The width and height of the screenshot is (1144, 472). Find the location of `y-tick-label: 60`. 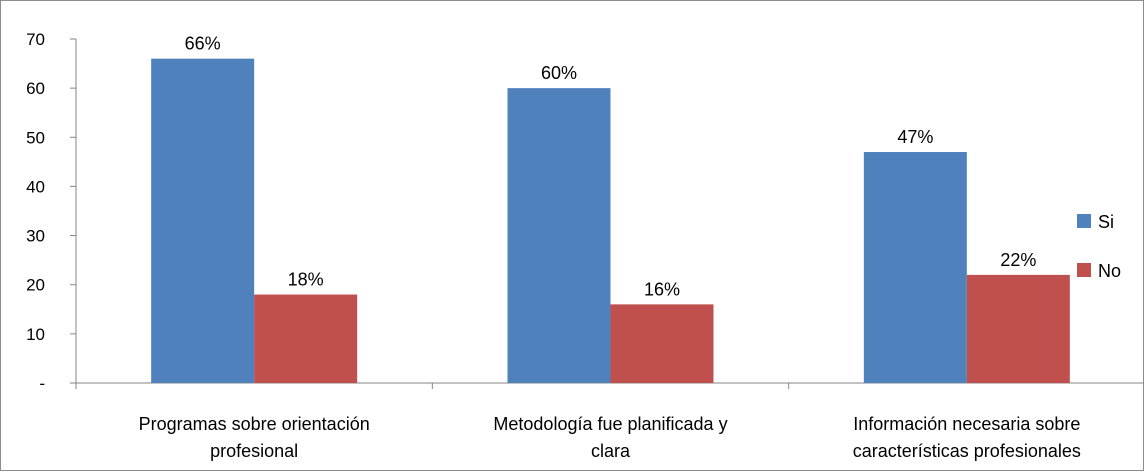

y-tick-label: 60 is located at coordinates (35, 88).